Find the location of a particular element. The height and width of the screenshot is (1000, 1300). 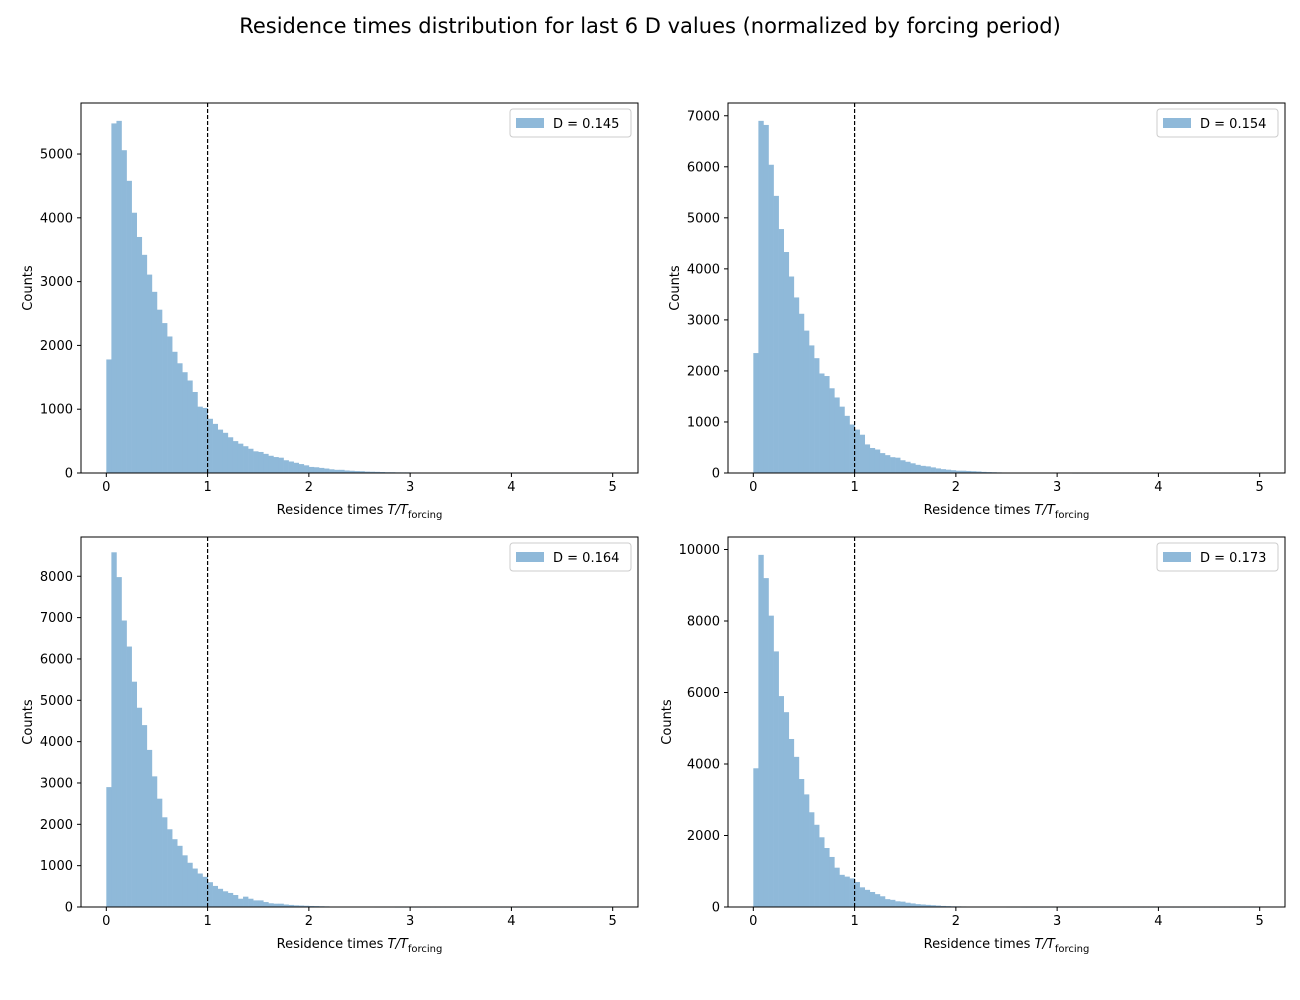

x-tick-label: 1 is located at coordinates (207, 487).